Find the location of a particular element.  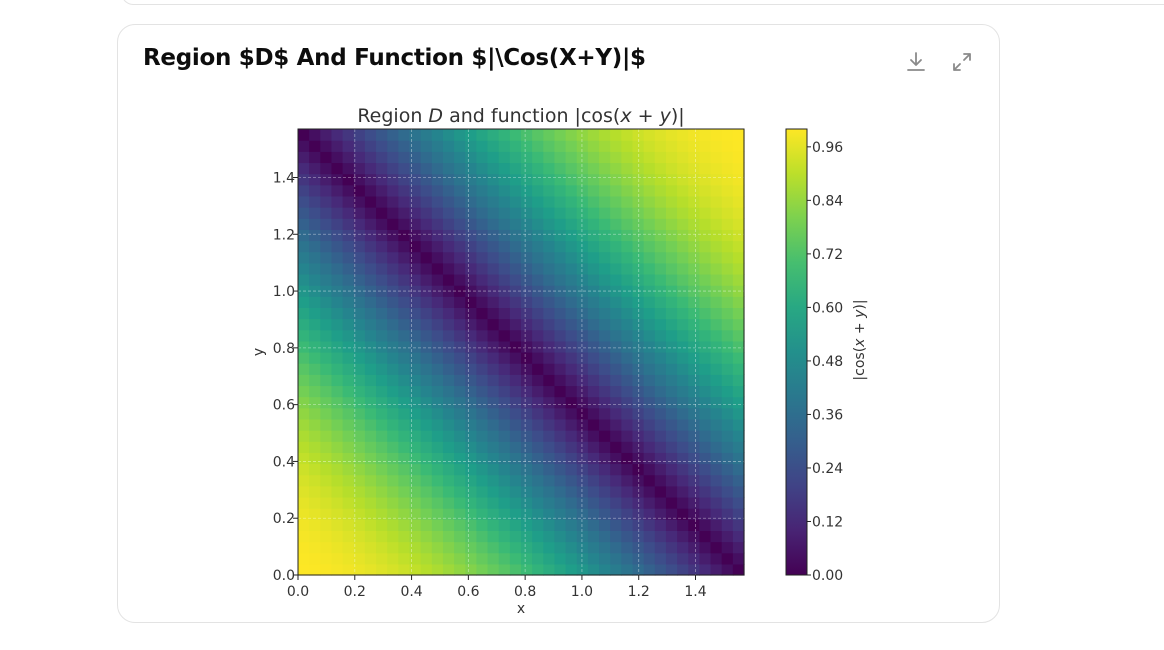

x-tick-label: 0.2 is located at coordinates (355, 592).